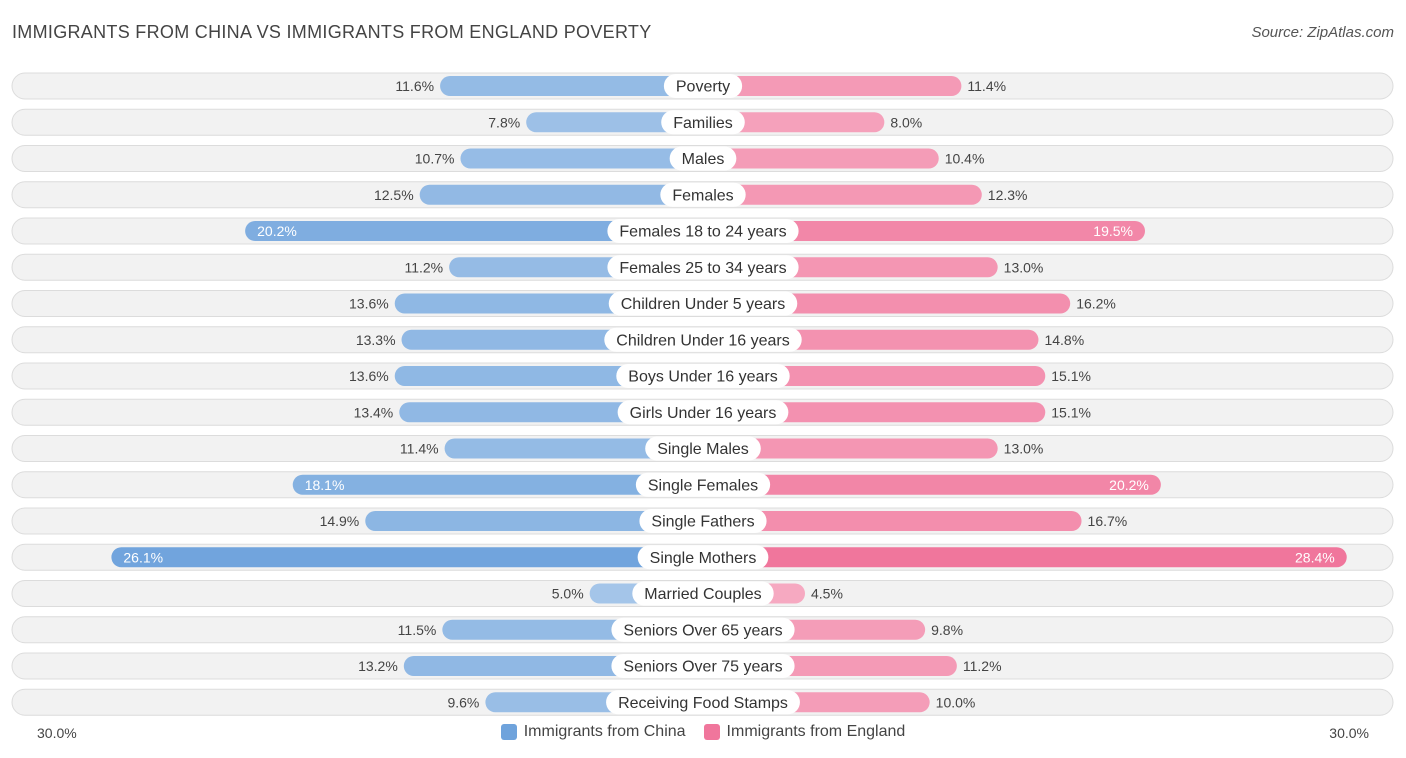 The height and width of the screenshot is (758, 1406). Describe the element at coordinates (508, 732) in the screenshot. I see `legend-swatch-china` at that location.